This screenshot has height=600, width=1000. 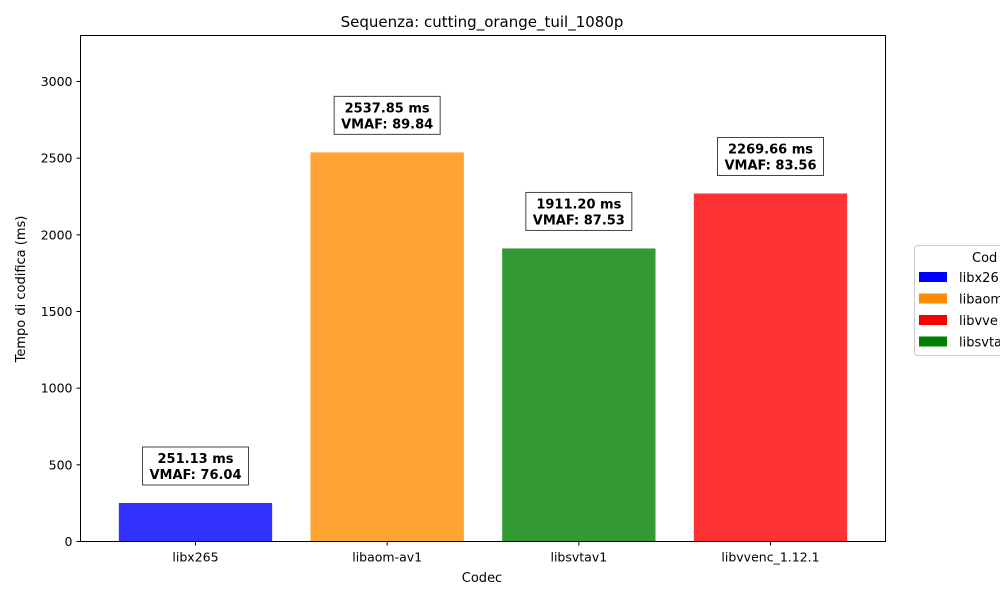 What do you see at coordinates (770, 149) in the screenshot?
I see `data-label-value: 2269.66 ms` at bounding box center [770, 149].